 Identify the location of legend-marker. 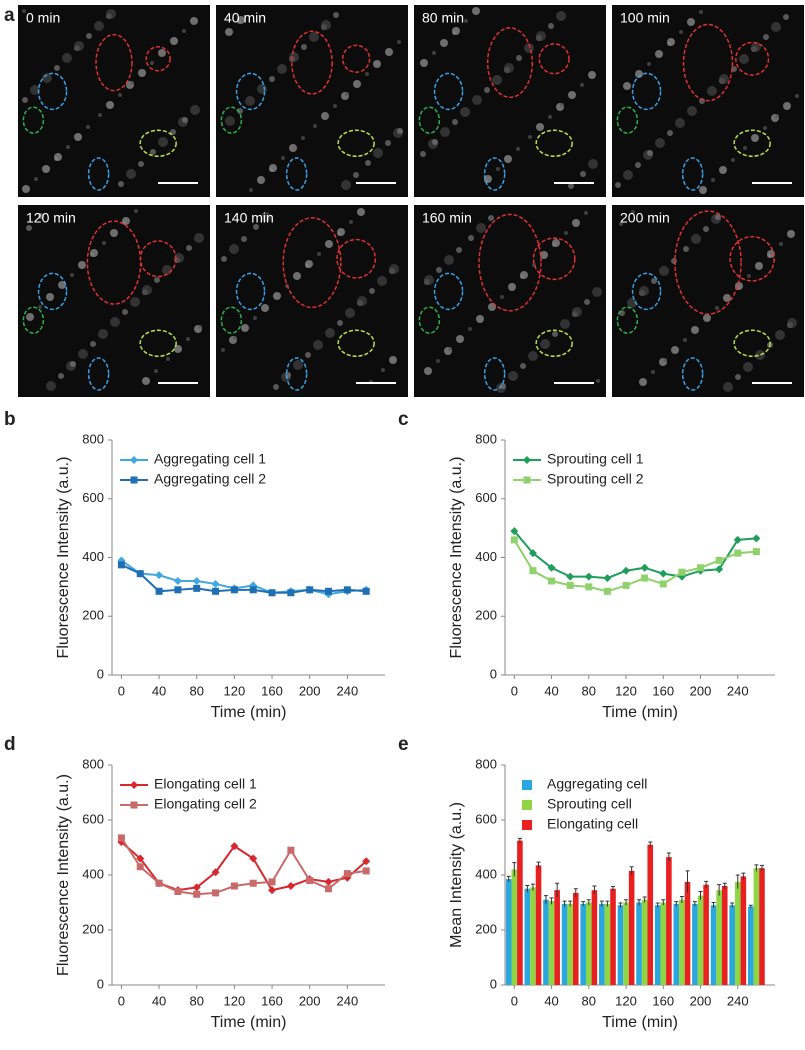
(134, 805).